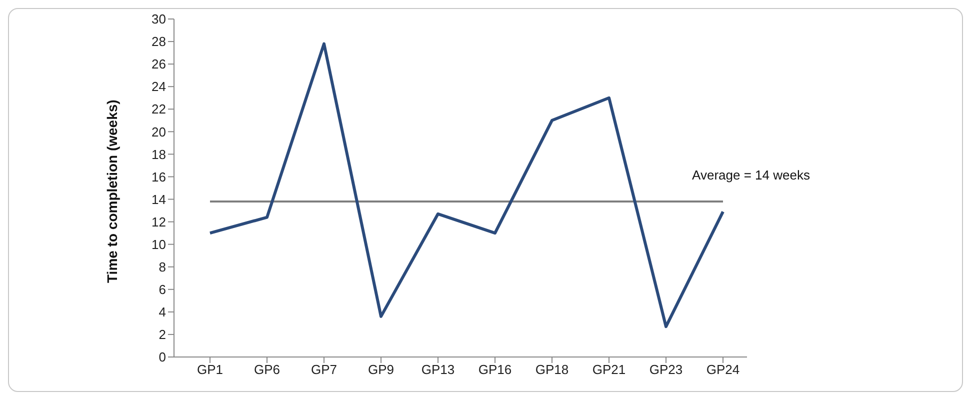 This screenshot has height=394, width=973. I want to click on x-tick-label: GP23, so click(666, 370).